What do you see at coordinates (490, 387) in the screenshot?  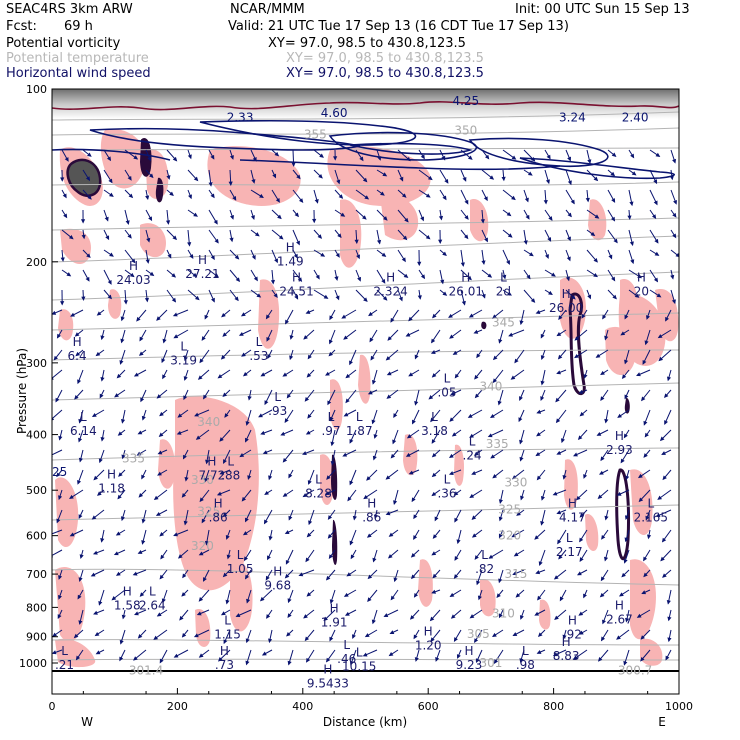 I see `theta-label-3: 340` at bounding box center [490, 387].